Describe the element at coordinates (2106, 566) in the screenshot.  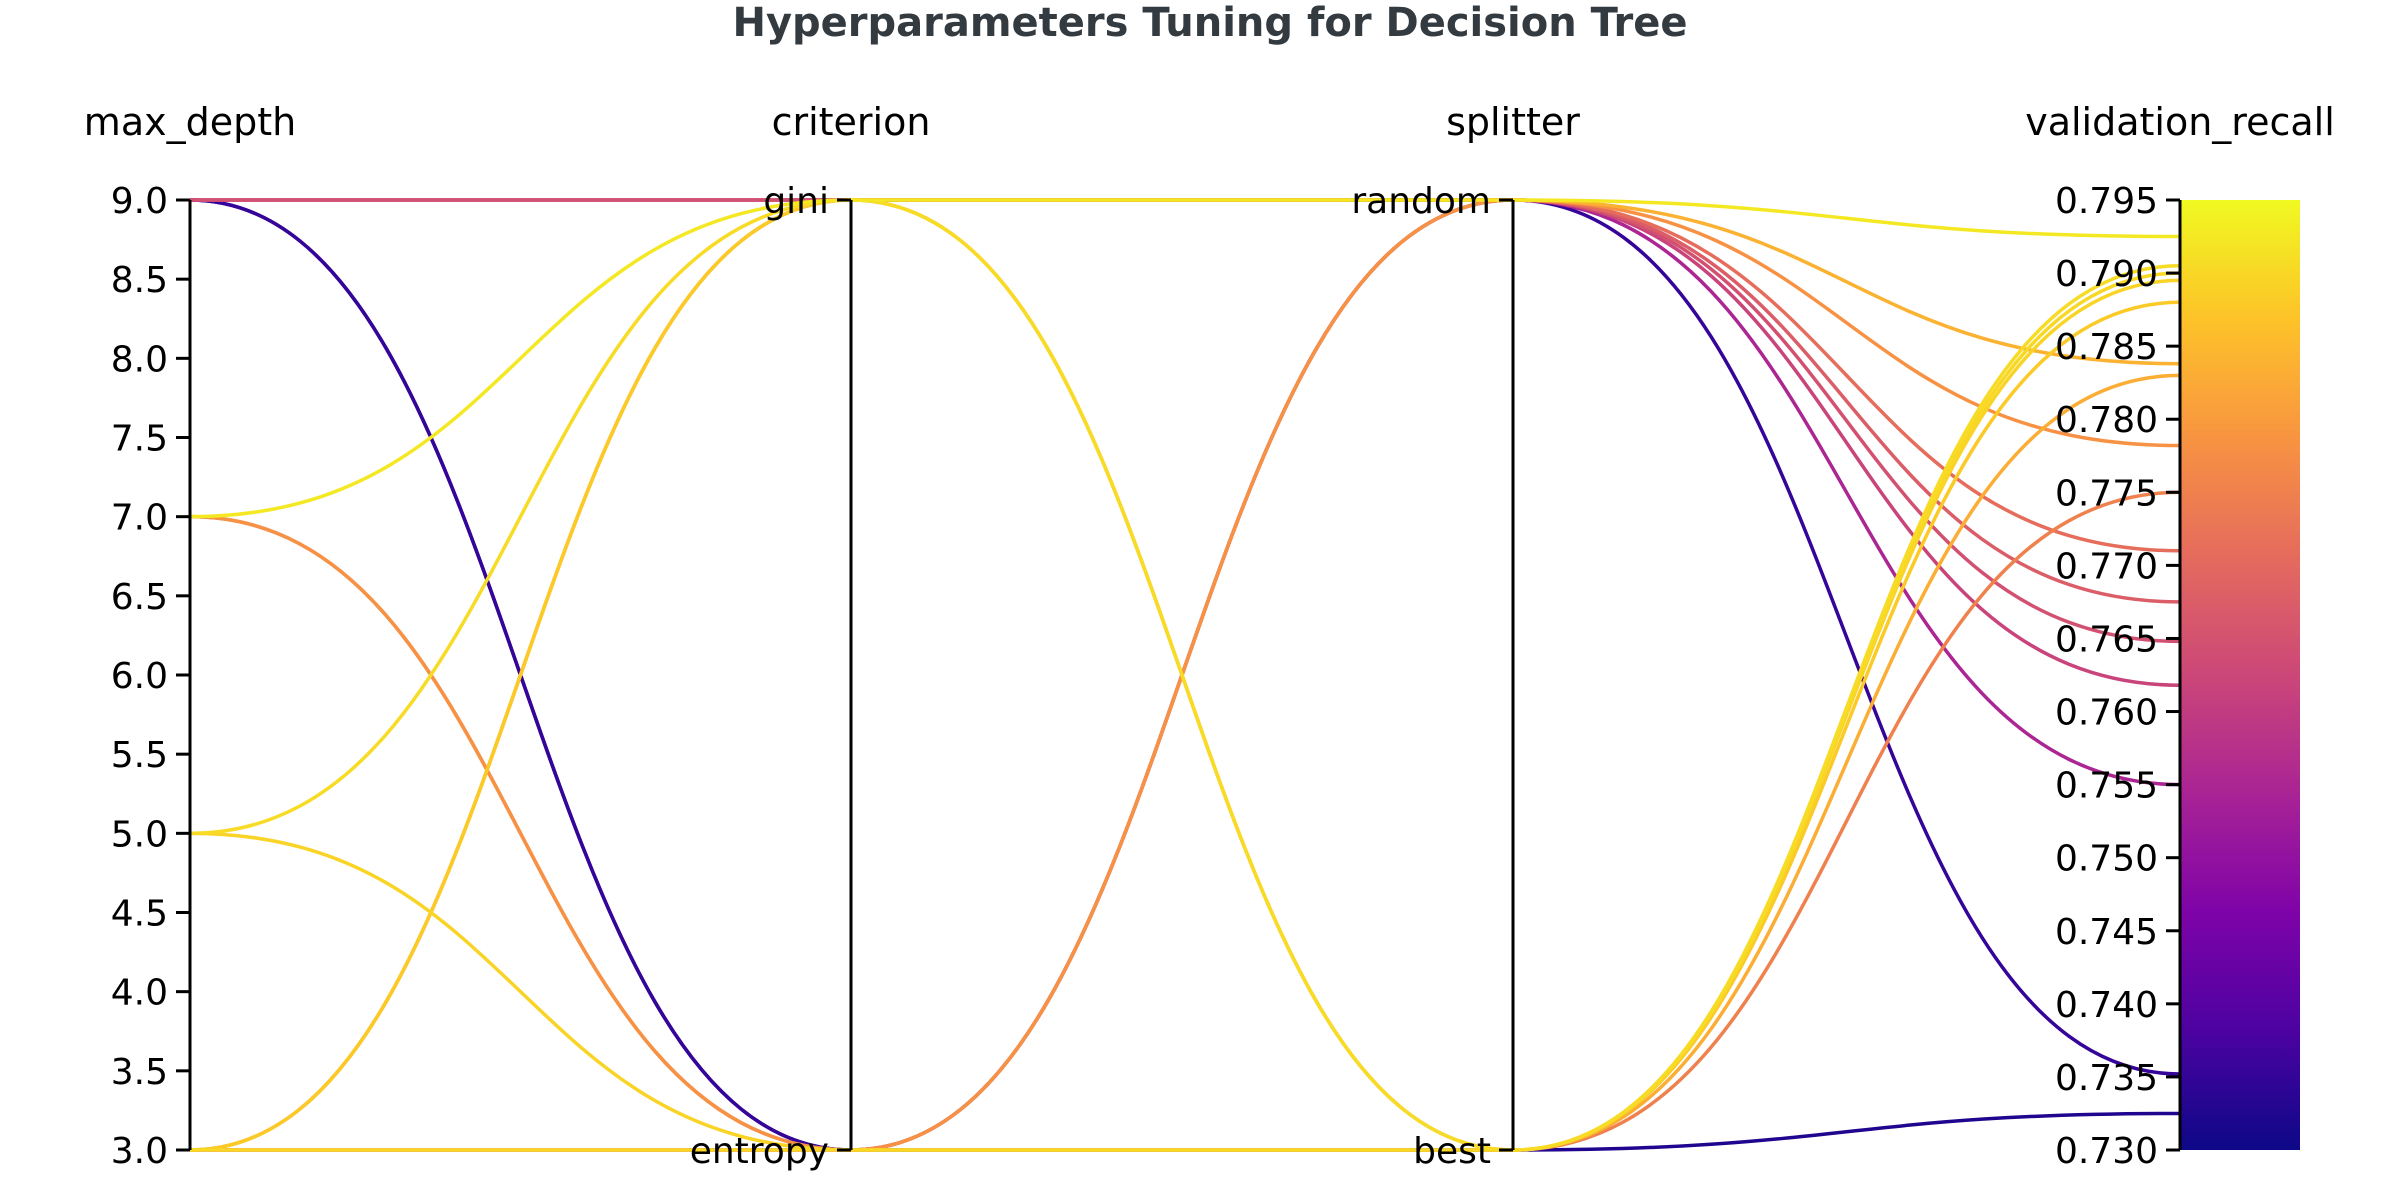
I see `tick-label: 0.770` at that location.